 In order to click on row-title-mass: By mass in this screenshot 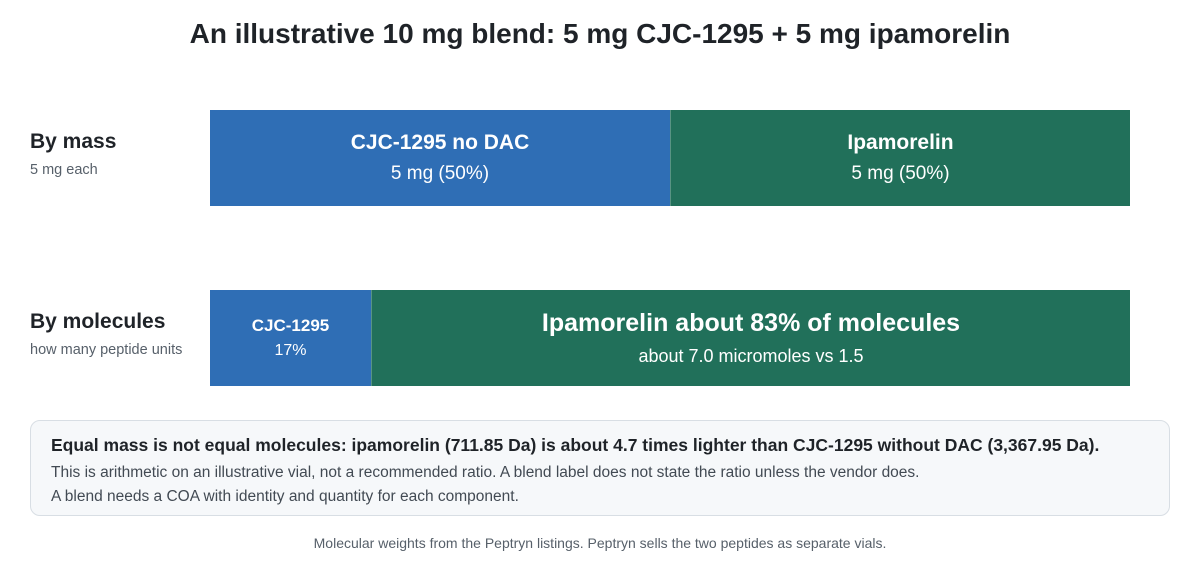, I will do `click(73, 141)`.